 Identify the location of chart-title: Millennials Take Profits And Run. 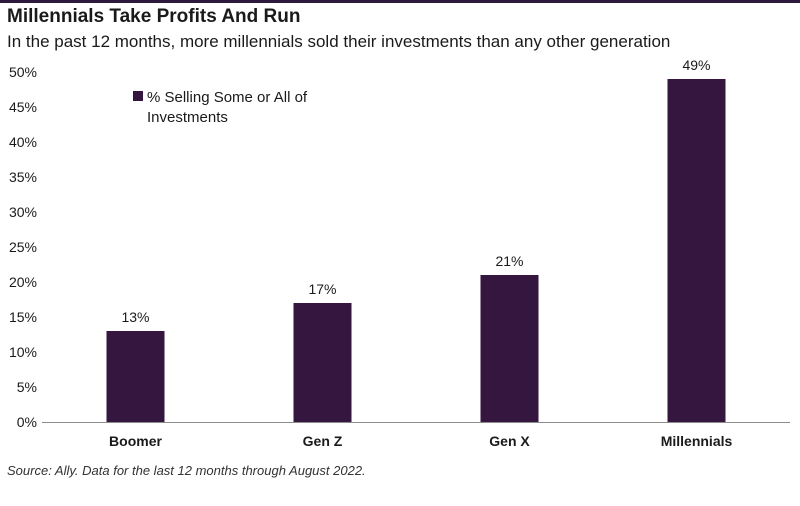
(154, 16).